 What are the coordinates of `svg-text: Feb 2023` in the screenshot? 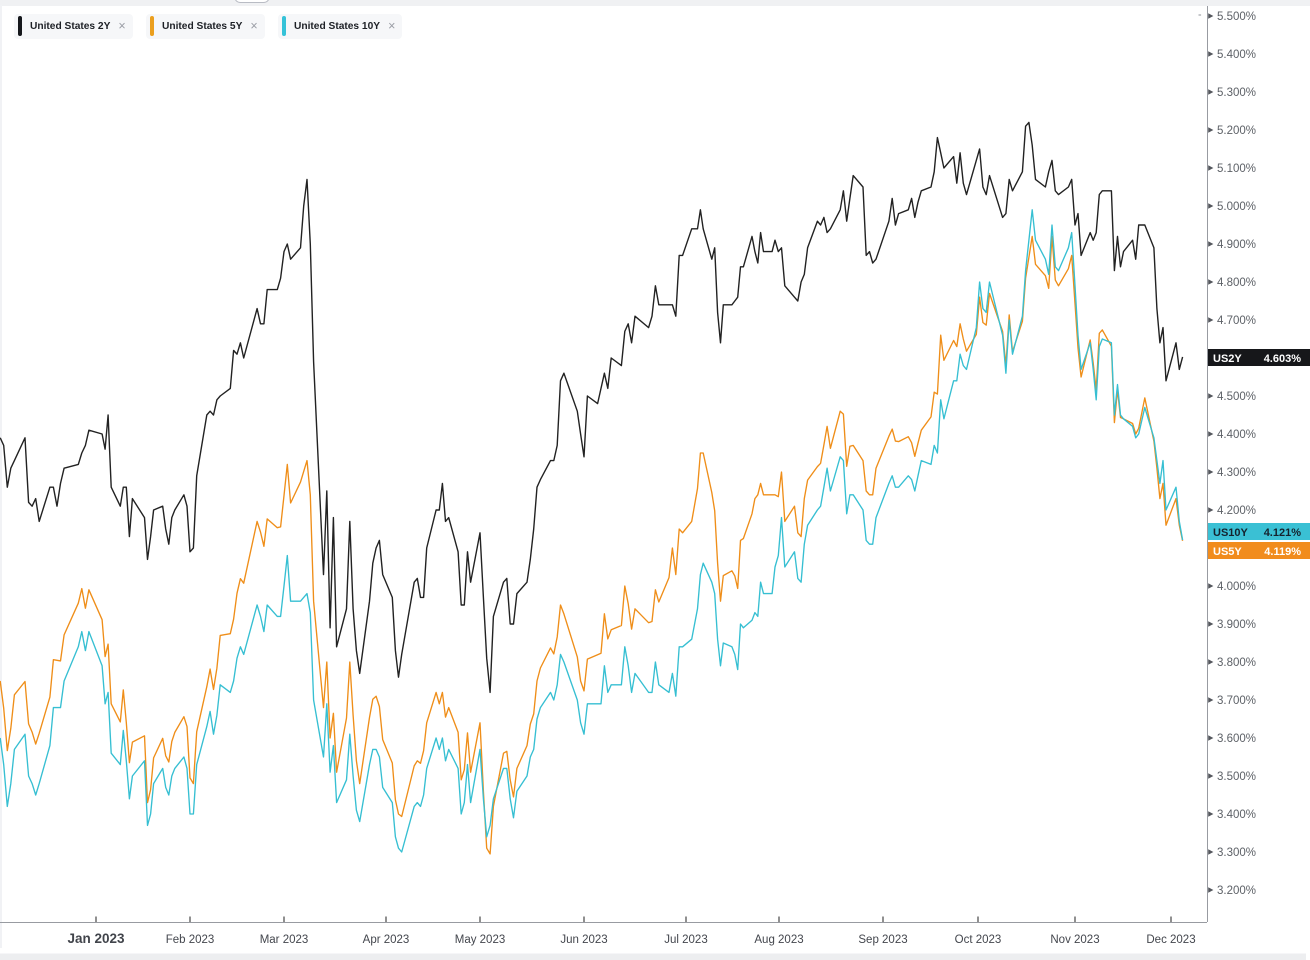 It's located at (190, 940).